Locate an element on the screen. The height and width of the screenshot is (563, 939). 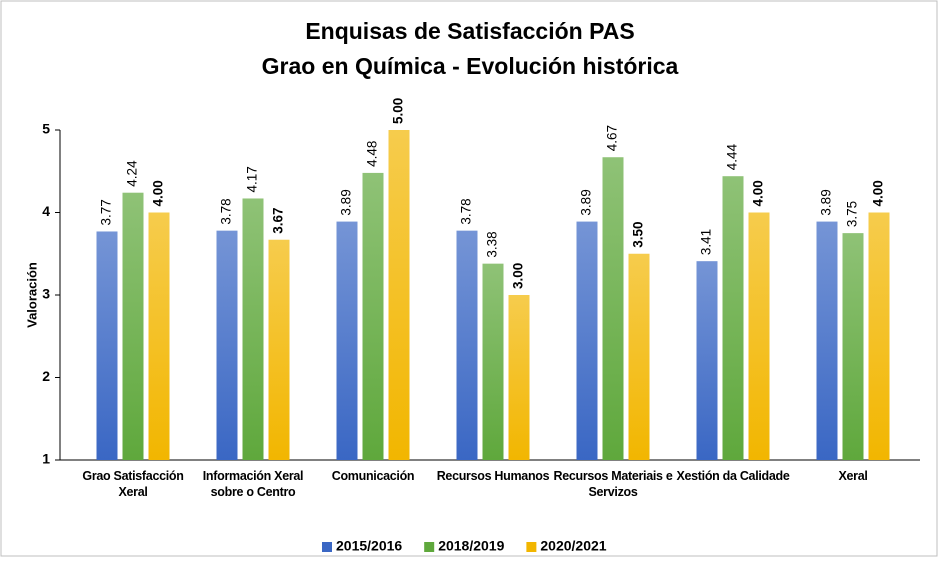
x-tick-label-box: Xeral is located at coordinates (853, 476).